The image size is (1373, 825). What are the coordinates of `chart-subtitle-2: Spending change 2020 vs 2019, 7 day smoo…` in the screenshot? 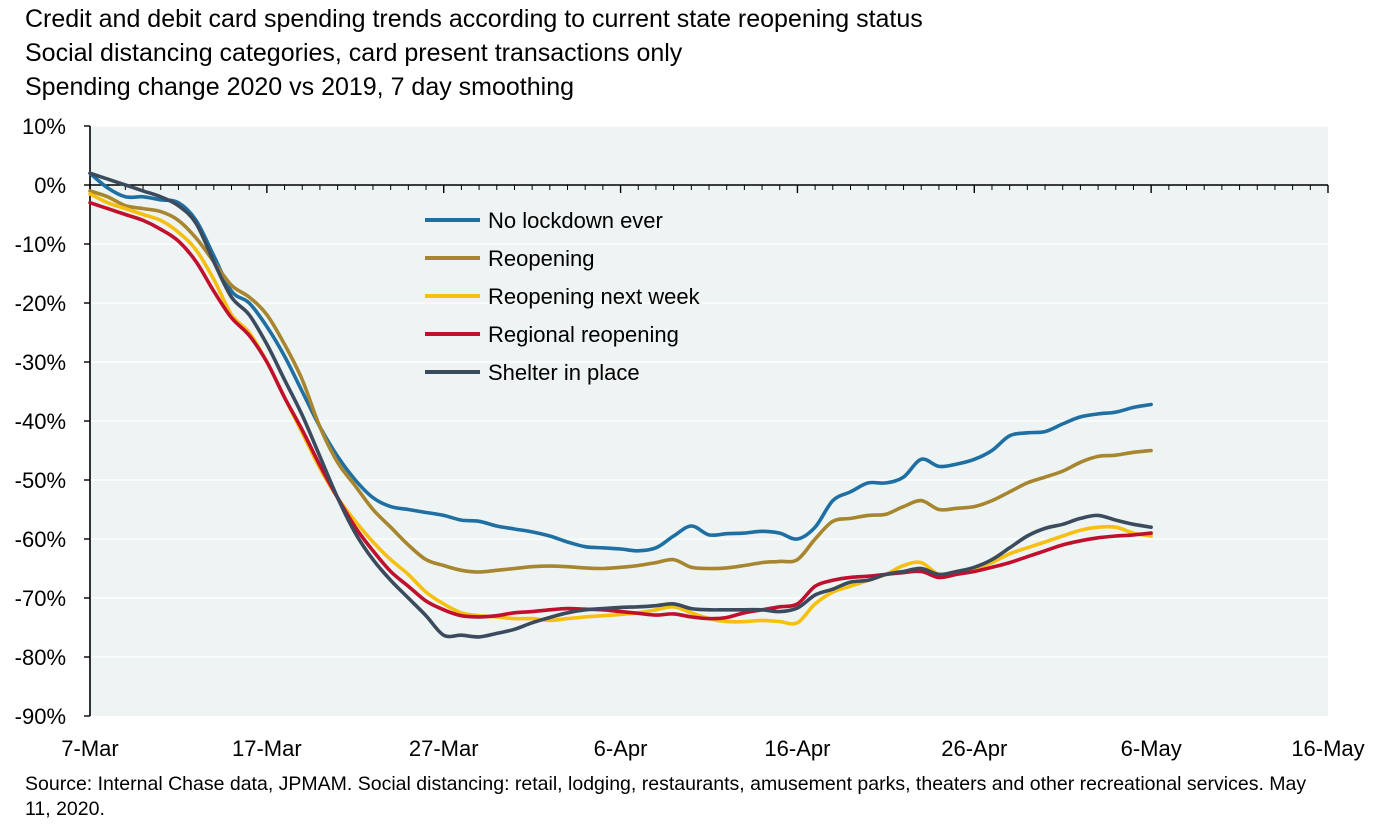 It's located at (300, 87).